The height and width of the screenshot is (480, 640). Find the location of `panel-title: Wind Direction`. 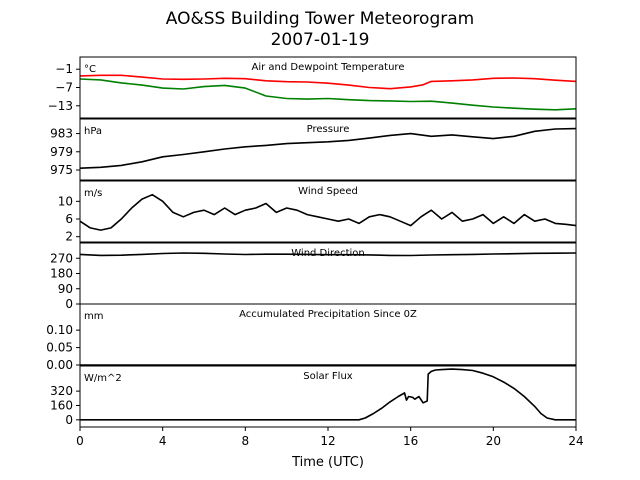

panel-title: Wind Direction is located at coordinates (328, 253).